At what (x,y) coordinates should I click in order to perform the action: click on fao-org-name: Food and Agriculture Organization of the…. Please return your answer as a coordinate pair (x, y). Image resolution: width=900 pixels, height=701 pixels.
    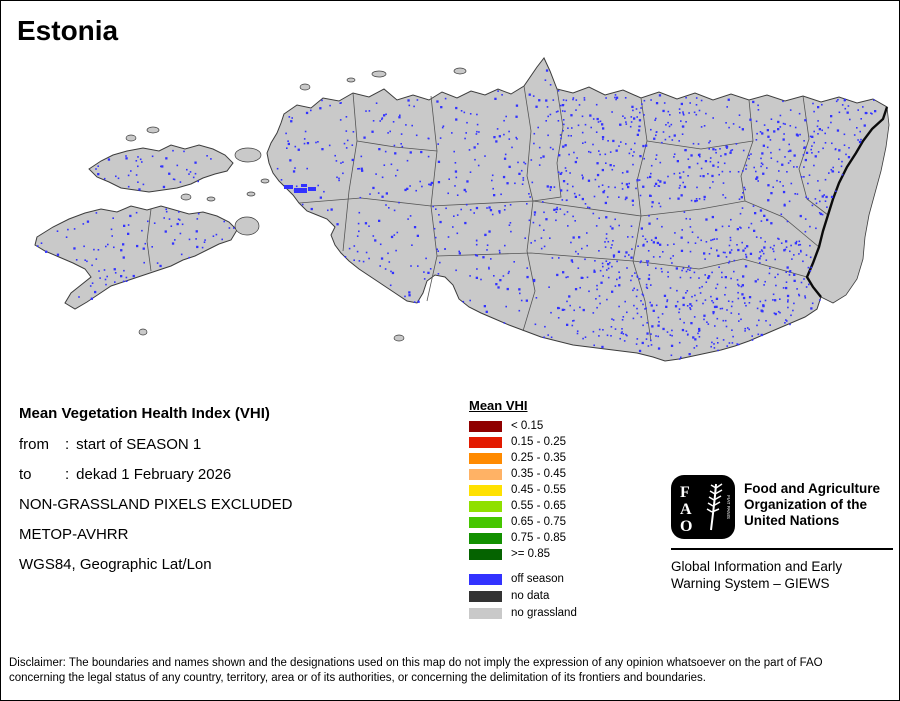
    Looking at the image, I should click on (812, 504).